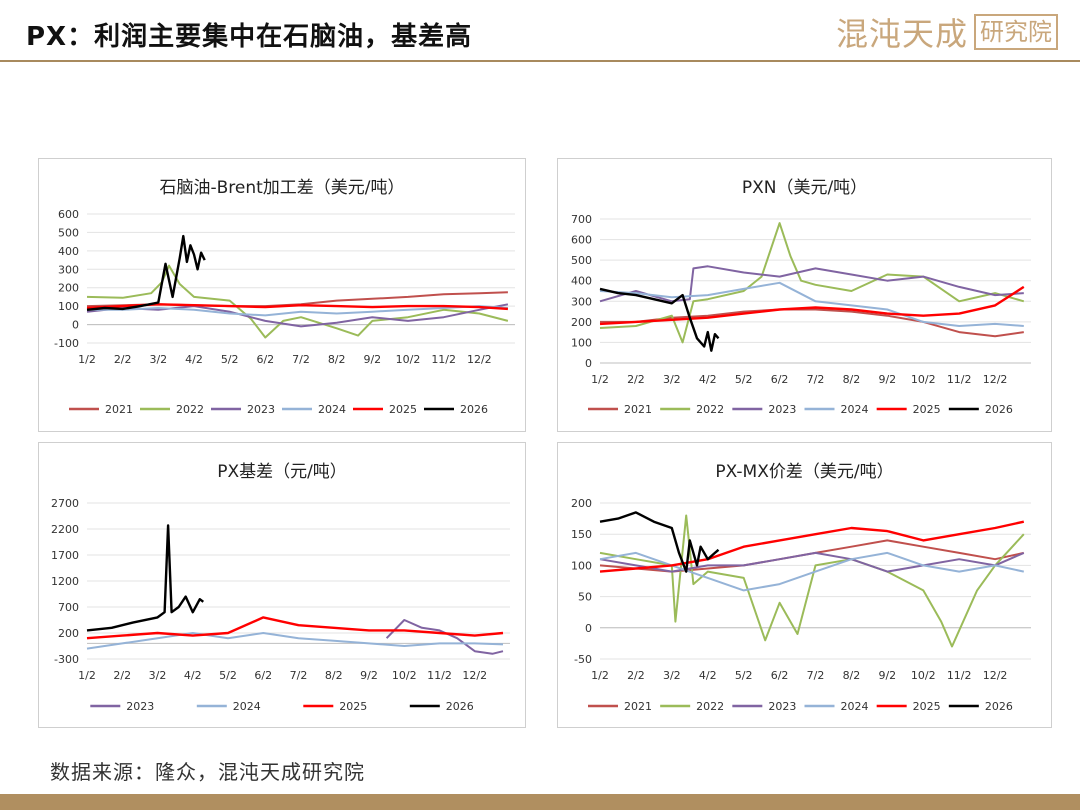  What do you see at coordinates (581, 260) in the screenshot?
I see `y-tick-label: 500` at bounding box center [581, 260].